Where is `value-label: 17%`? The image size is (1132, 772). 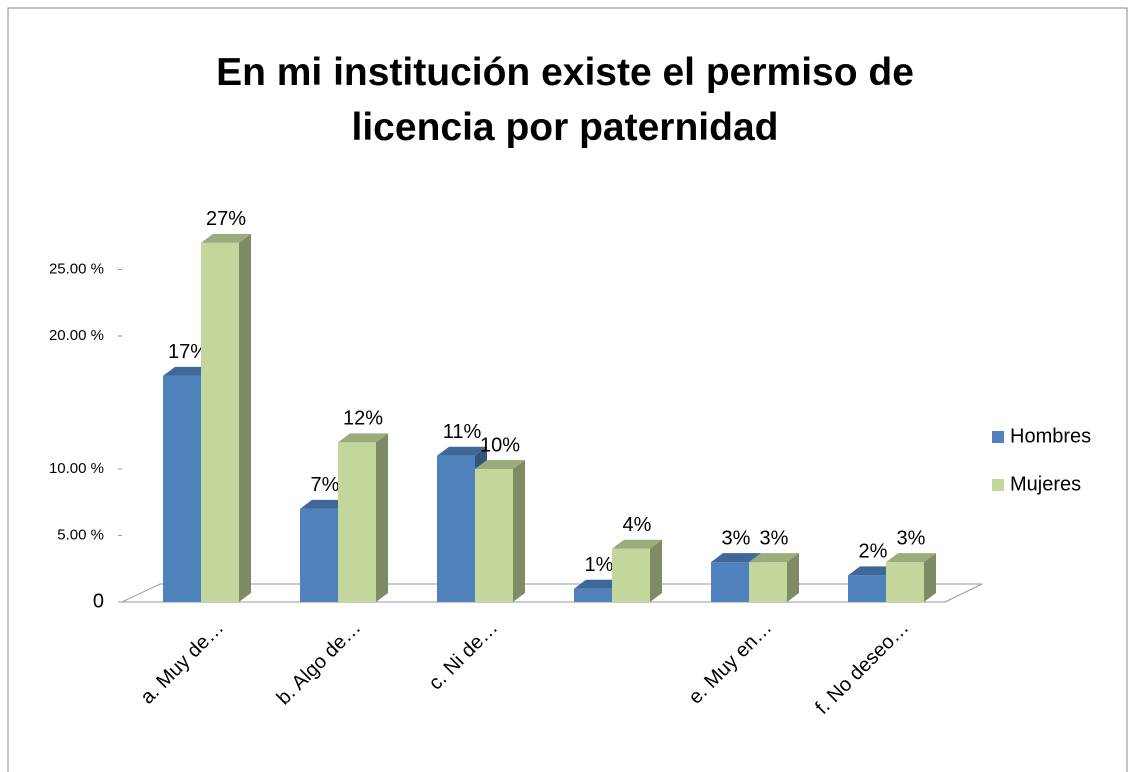
value-label: 17% is located at coordinates (188, 352).